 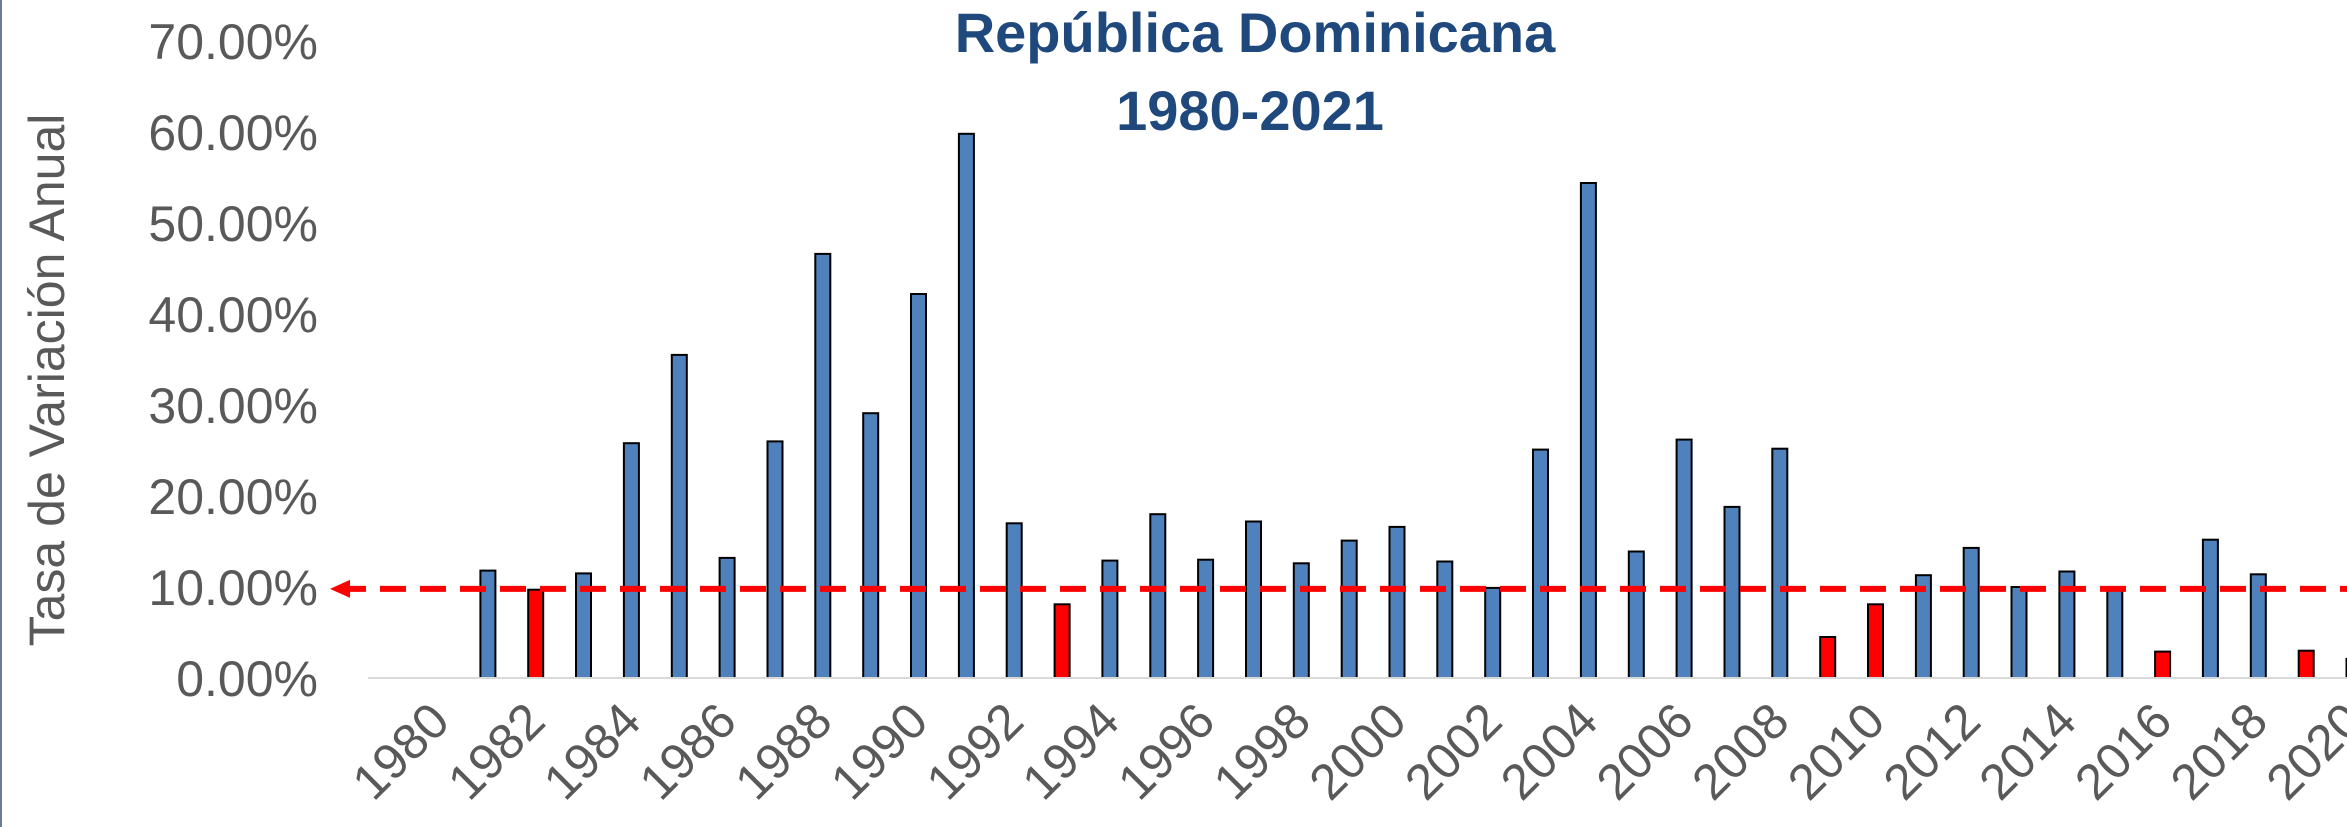 I want to click on bar-2013, so click(x=2019, y=632).